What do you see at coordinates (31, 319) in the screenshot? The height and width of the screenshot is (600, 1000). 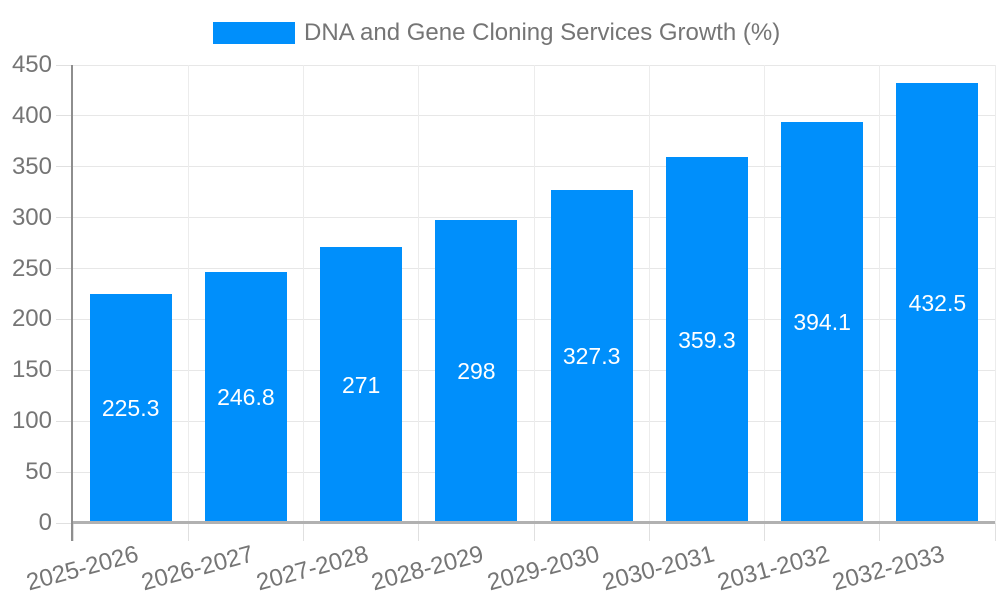 I see `y-axis-label: 200` at bounding box center [31, 319].